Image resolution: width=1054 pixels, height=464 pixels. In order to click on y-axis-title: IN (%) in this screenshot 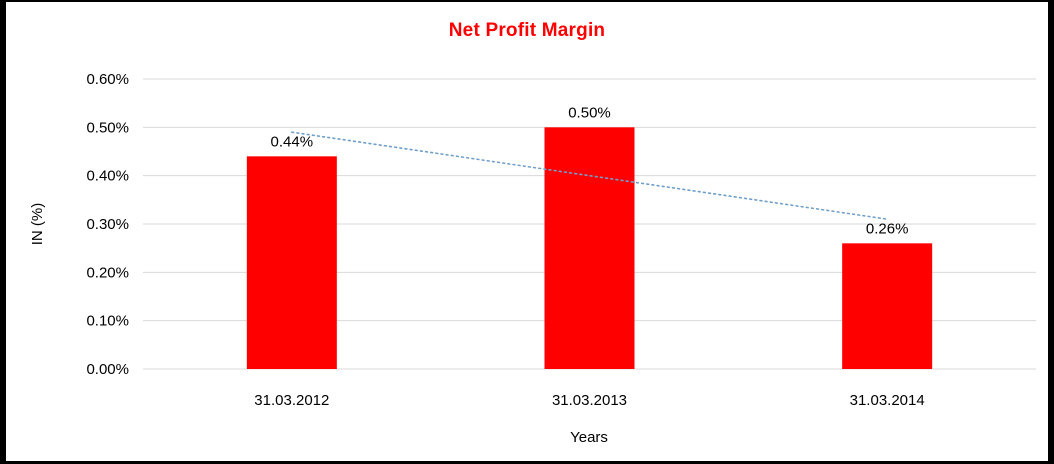, I will do `click(37, 224)`.